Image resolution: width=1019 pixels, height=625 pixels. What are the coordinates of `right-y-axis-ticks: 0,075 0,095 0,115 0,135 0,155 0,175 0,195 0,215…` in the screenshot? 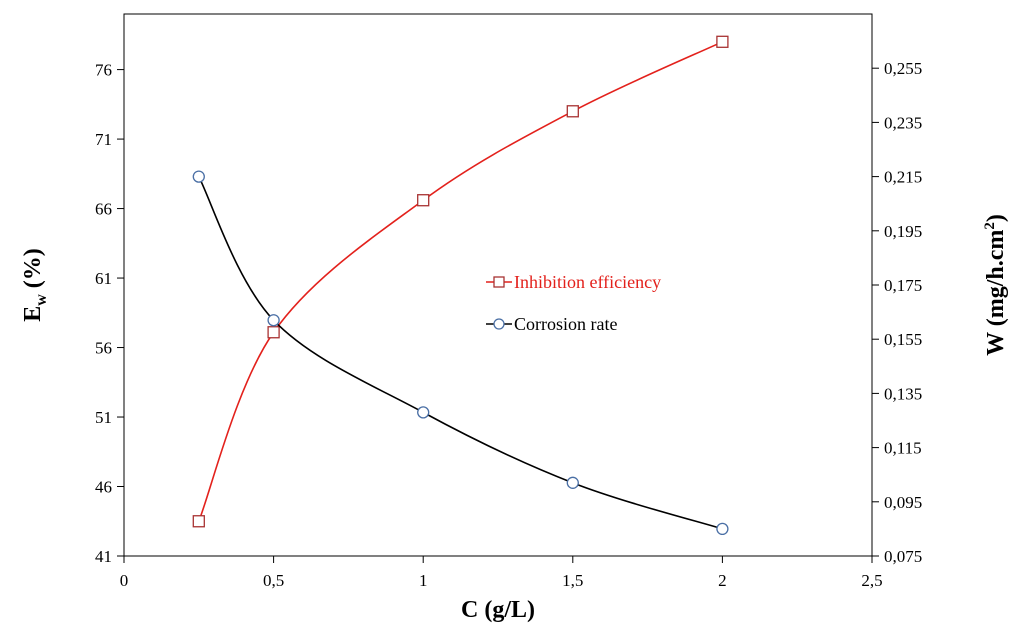 It's located at (897, 312).